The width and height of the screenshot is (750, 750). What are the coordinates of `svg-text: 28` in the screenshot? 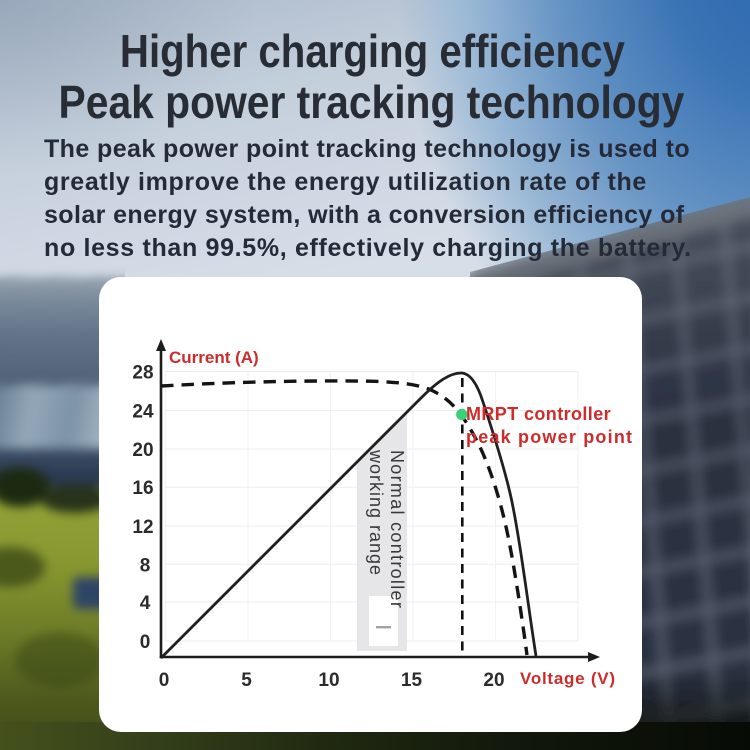 It's located at (142, 373).